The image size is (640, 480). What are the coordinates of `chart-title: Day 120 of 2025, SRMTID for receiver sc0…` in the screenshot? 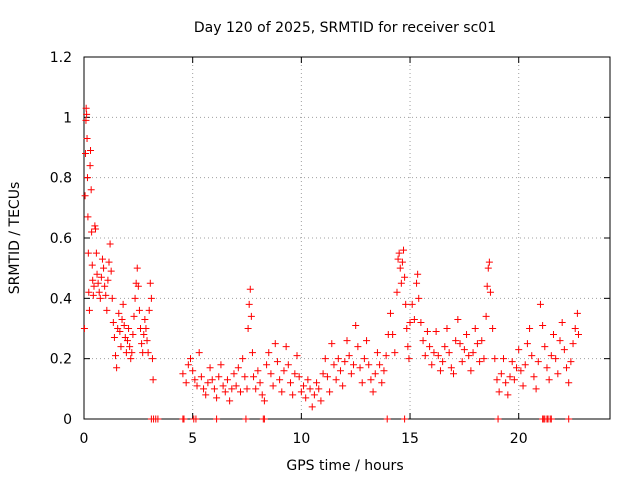 It's located at (345, 28).